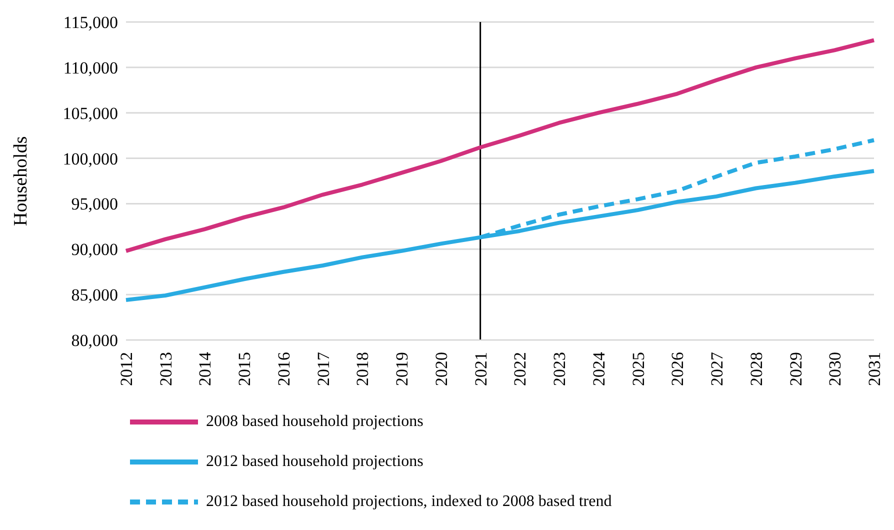 This screenshot has height=530, width=894. I want to click on legend-label: 2012 based household projections, indexed to 2008 based trend, so click(409, 502).